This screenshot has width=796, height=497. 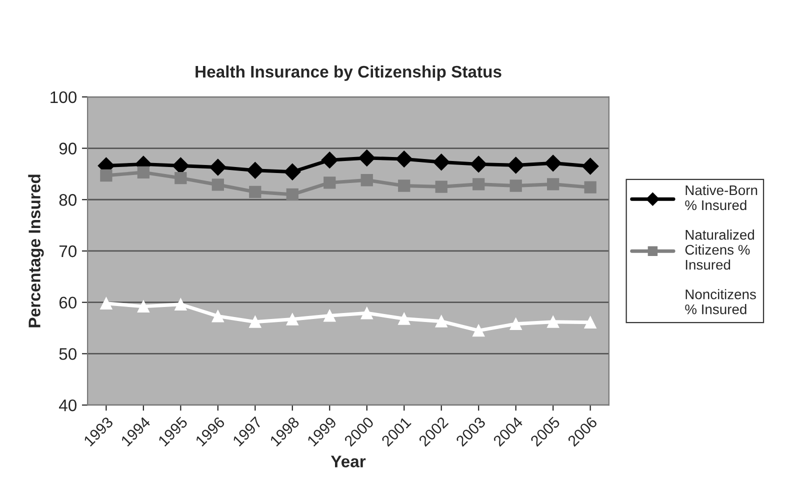 What do you see at coordinates (36, 251) in the screenshot?
I see `y-axis-title: Percentage Insured` at bounding box center [36, 251].